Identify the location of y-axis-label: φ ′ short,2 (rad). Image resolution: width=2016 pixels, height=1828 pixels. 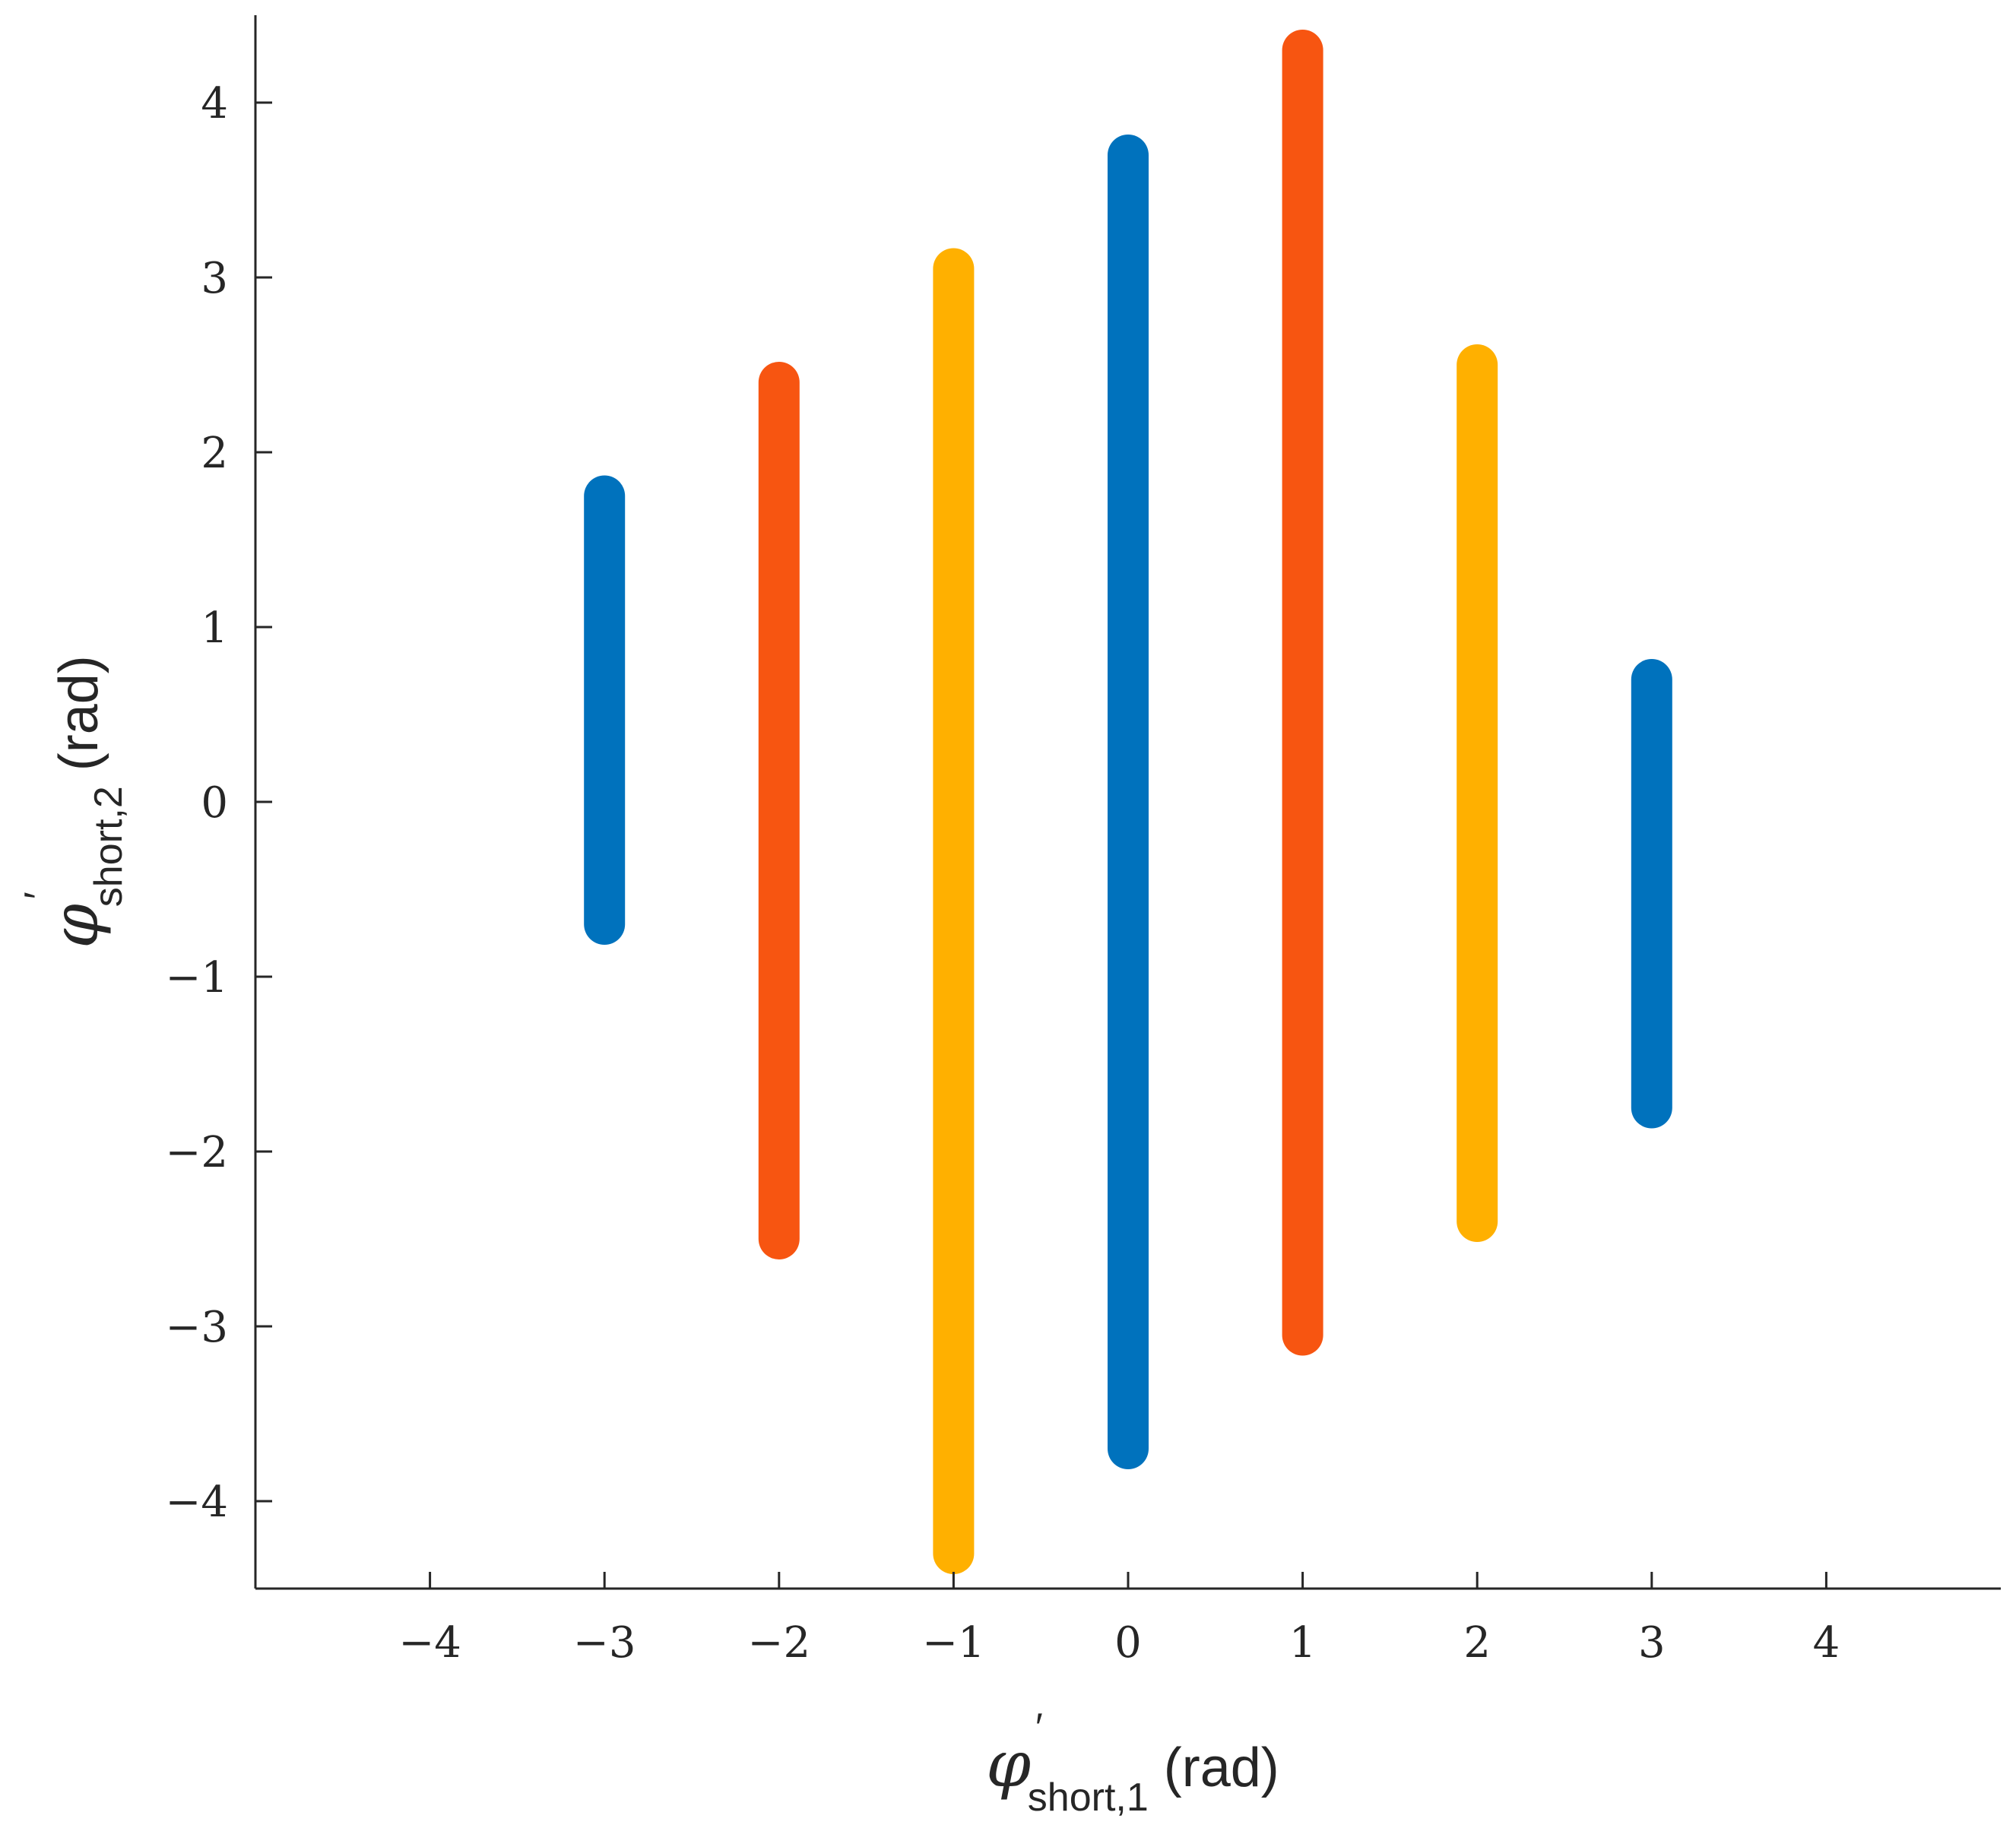
(74, 802).